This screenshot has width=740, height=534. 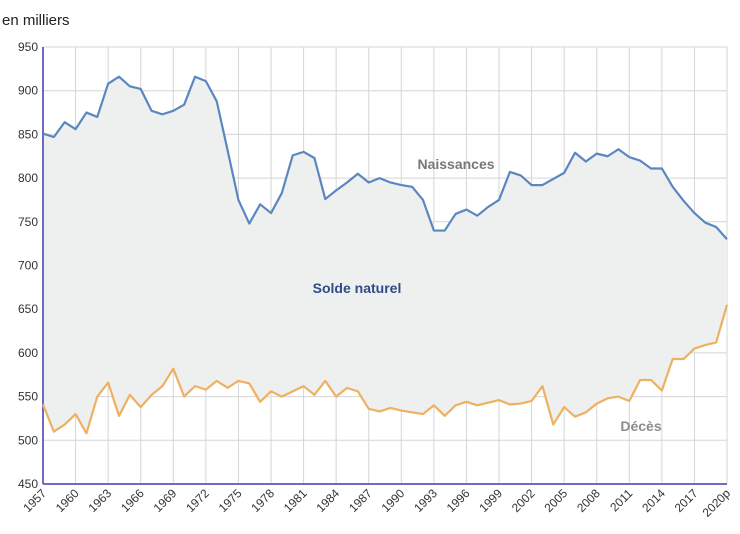 I want to click on y-tick-label: 850, so click(x=28, y=134).